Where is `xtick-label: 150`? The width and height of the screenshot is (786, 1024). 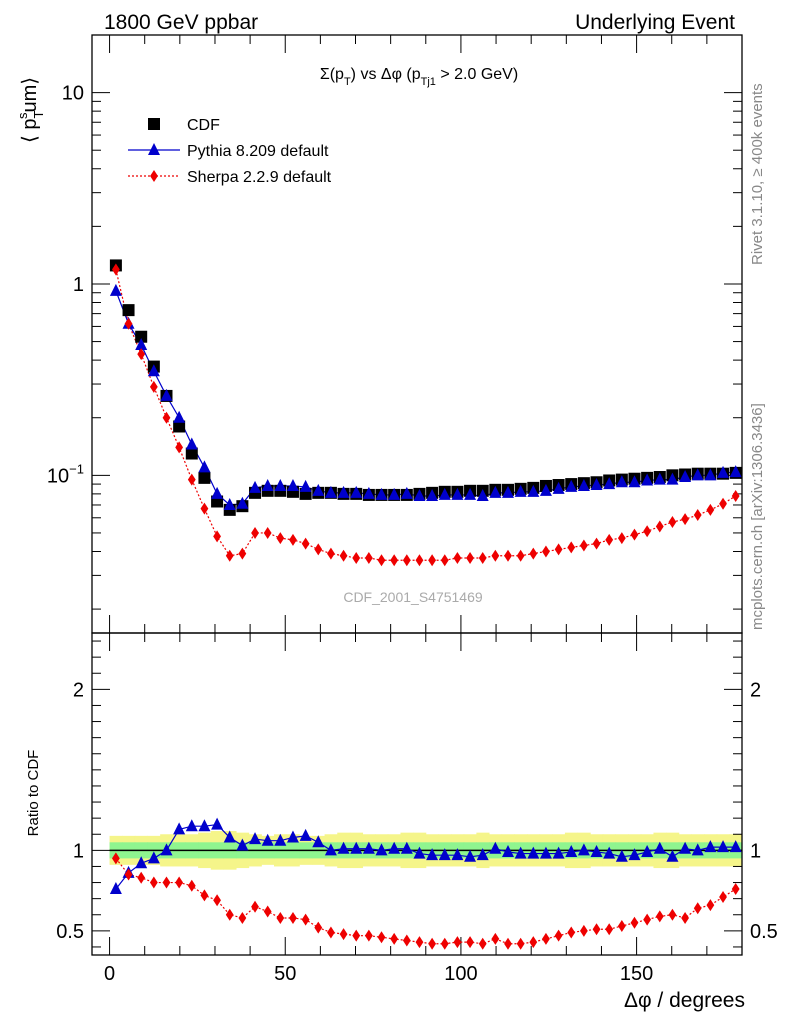
xtick-label: 150 is located at coordinates (636, 974).